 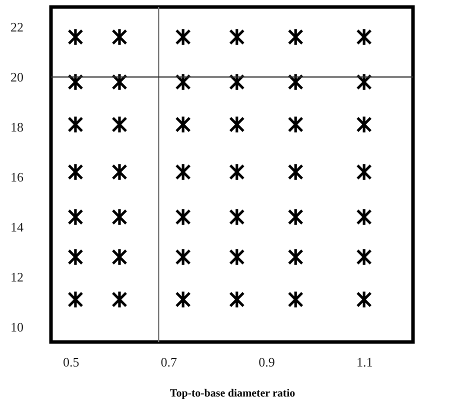 I want to click on y-tick-label: 22, so click(x=17, y=27).